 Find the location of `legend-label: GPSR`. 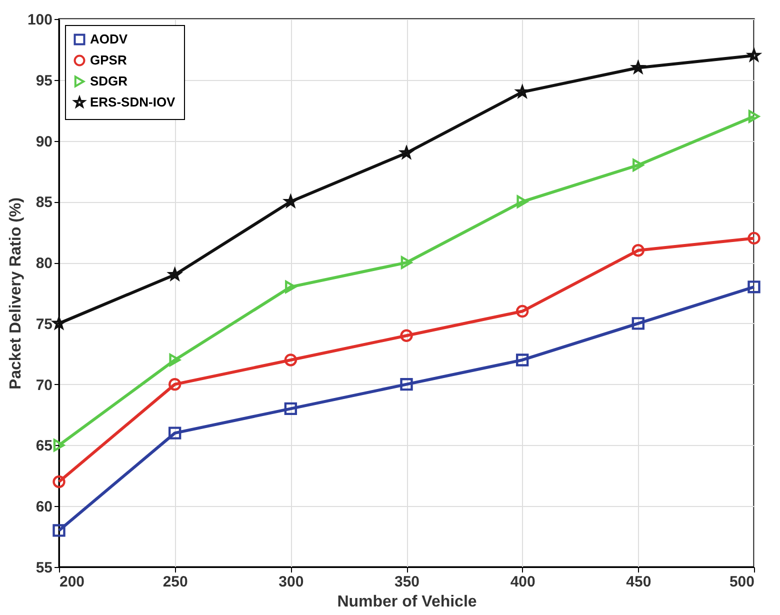

legend-label: GPSR is located at coordinates (109, 60).